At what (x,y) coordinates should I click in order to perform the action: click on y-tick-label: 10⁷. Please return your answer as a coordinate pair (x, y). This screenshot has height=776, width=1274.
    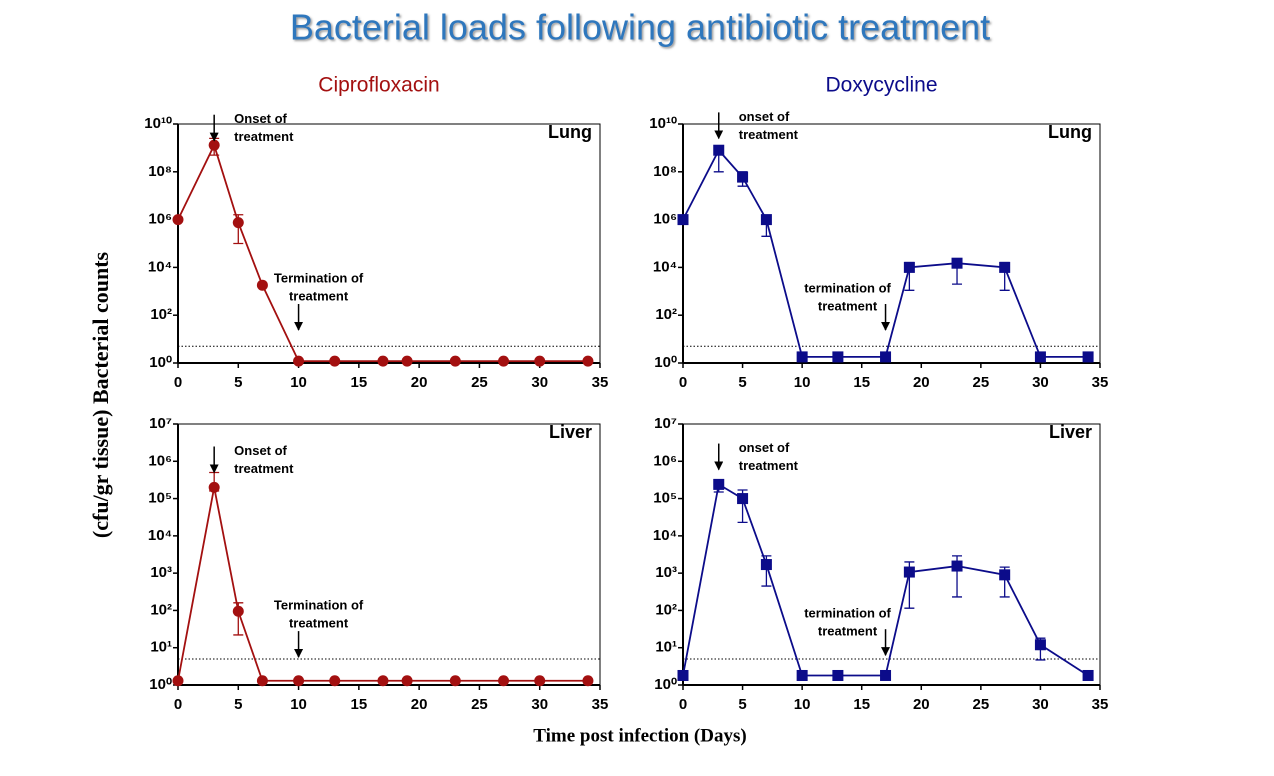
    Looking at the image, I should click on (160, 423).